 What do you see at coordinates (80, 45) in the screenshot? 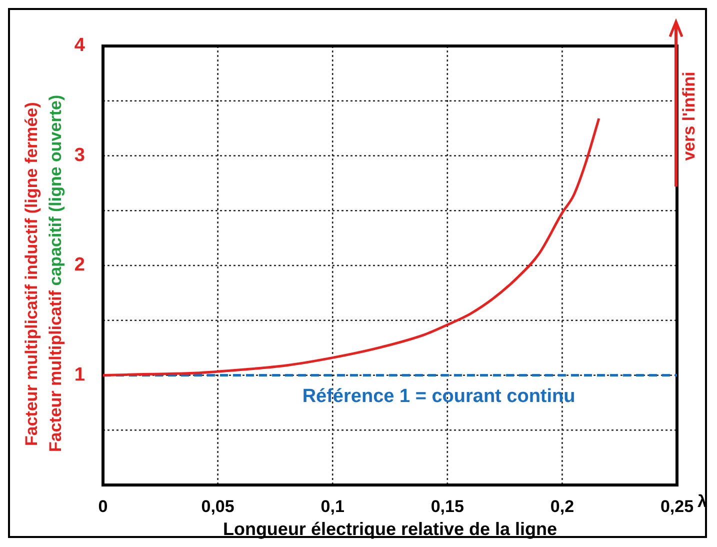
I see `y-tick-label: 4` at bounding box center [80, 45].